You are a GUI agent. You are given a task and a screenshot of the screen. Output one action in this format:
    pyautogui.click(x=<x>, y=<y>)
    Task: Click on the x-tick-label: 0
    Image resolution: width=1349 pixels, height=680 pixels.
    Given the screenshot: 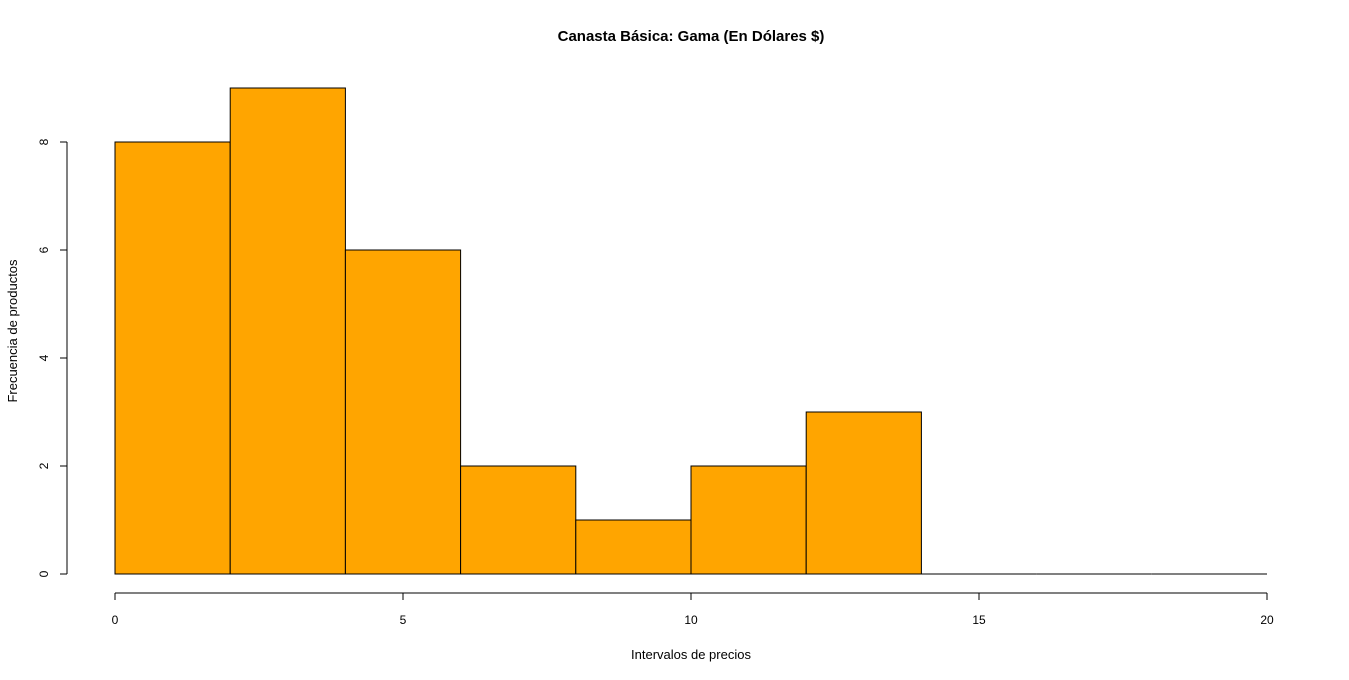 What is the action you would take?
    pyautogui.click(x=115, y=620)
    